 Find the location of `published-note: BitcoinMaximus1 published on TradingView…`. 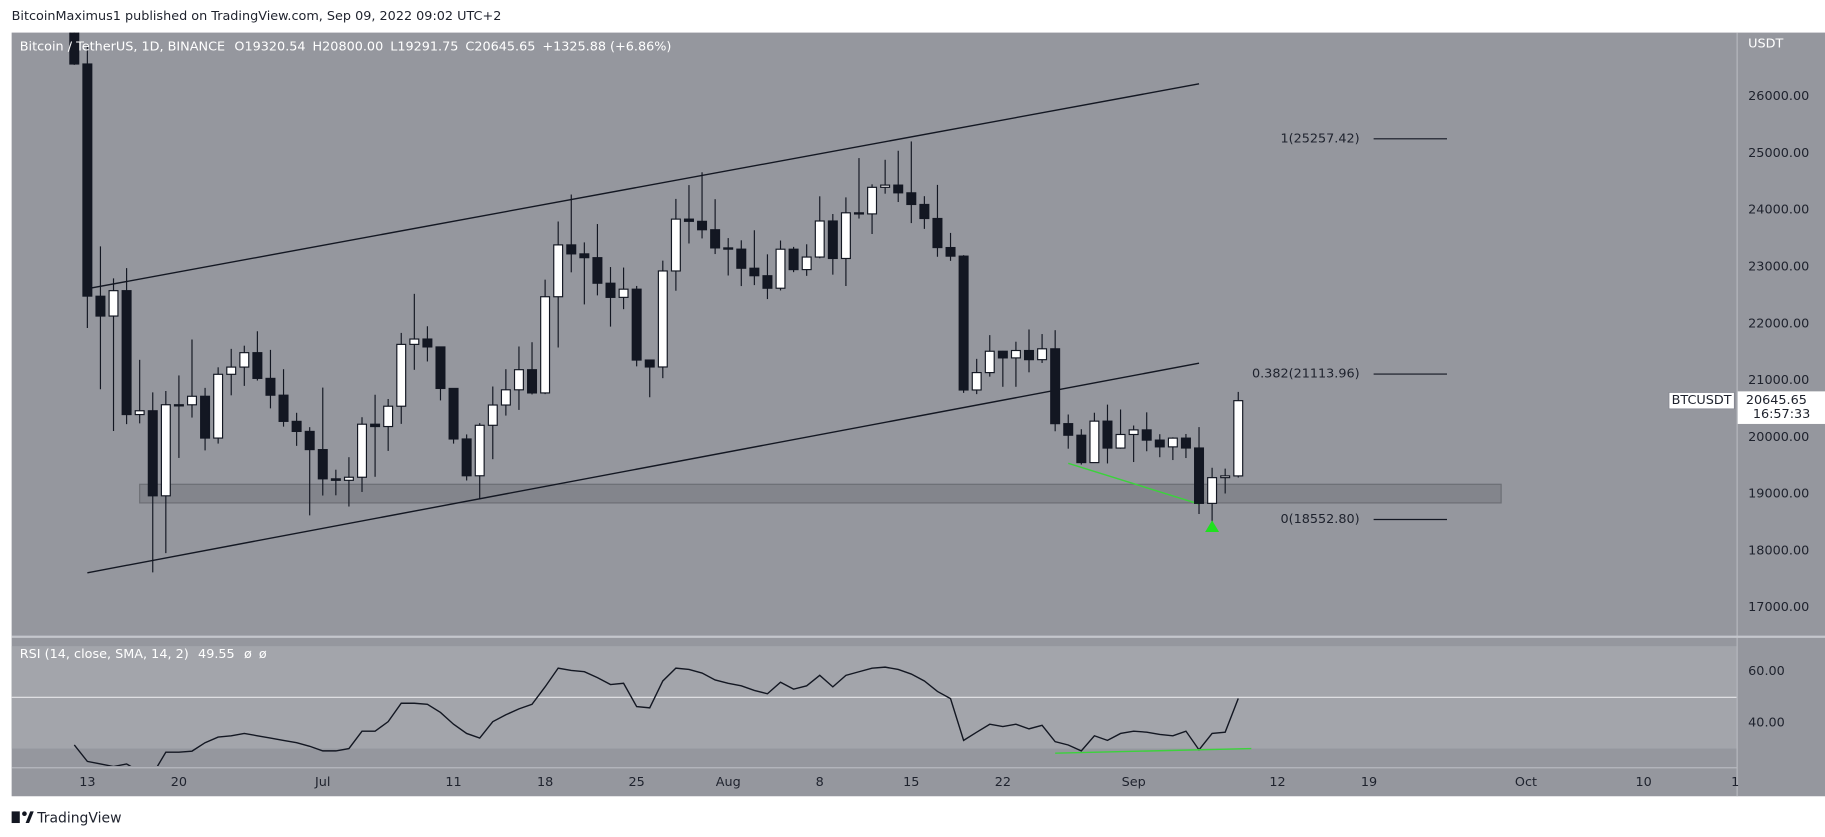

published-note: BitcoinMaximus1 published on TradingView… is located at coordinates (257, 16).